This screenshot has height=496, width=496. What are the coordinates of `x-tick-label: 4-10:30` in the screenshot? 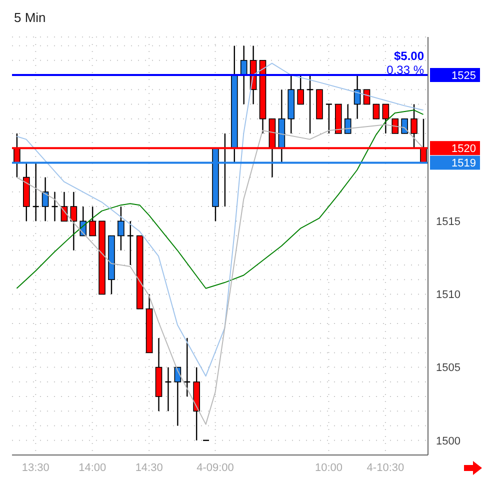 It's located at (385, 468).